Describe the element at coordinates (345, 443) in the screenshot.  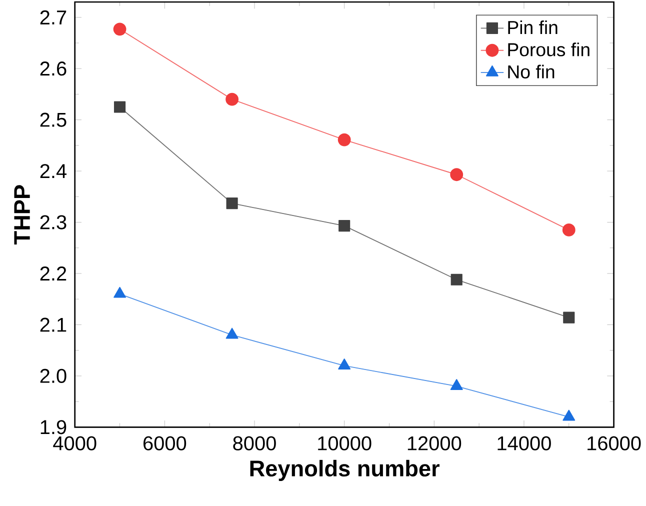
I see `x-tick-label: 10000` at that location.